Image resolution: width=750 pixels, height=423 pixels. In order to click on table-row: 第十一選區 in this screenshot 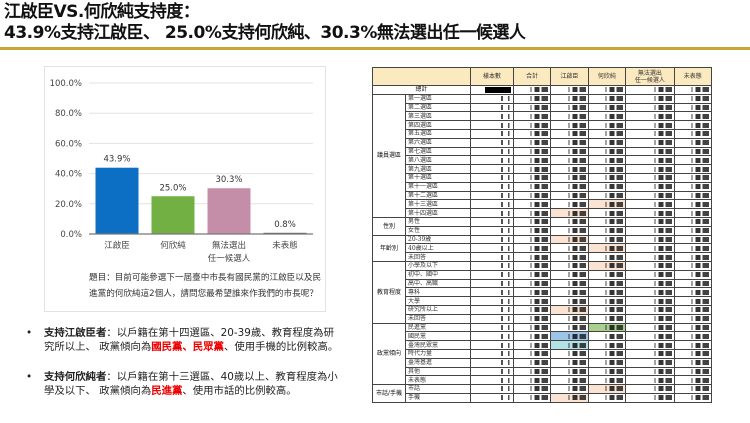, I will do `click(543, 186)`.